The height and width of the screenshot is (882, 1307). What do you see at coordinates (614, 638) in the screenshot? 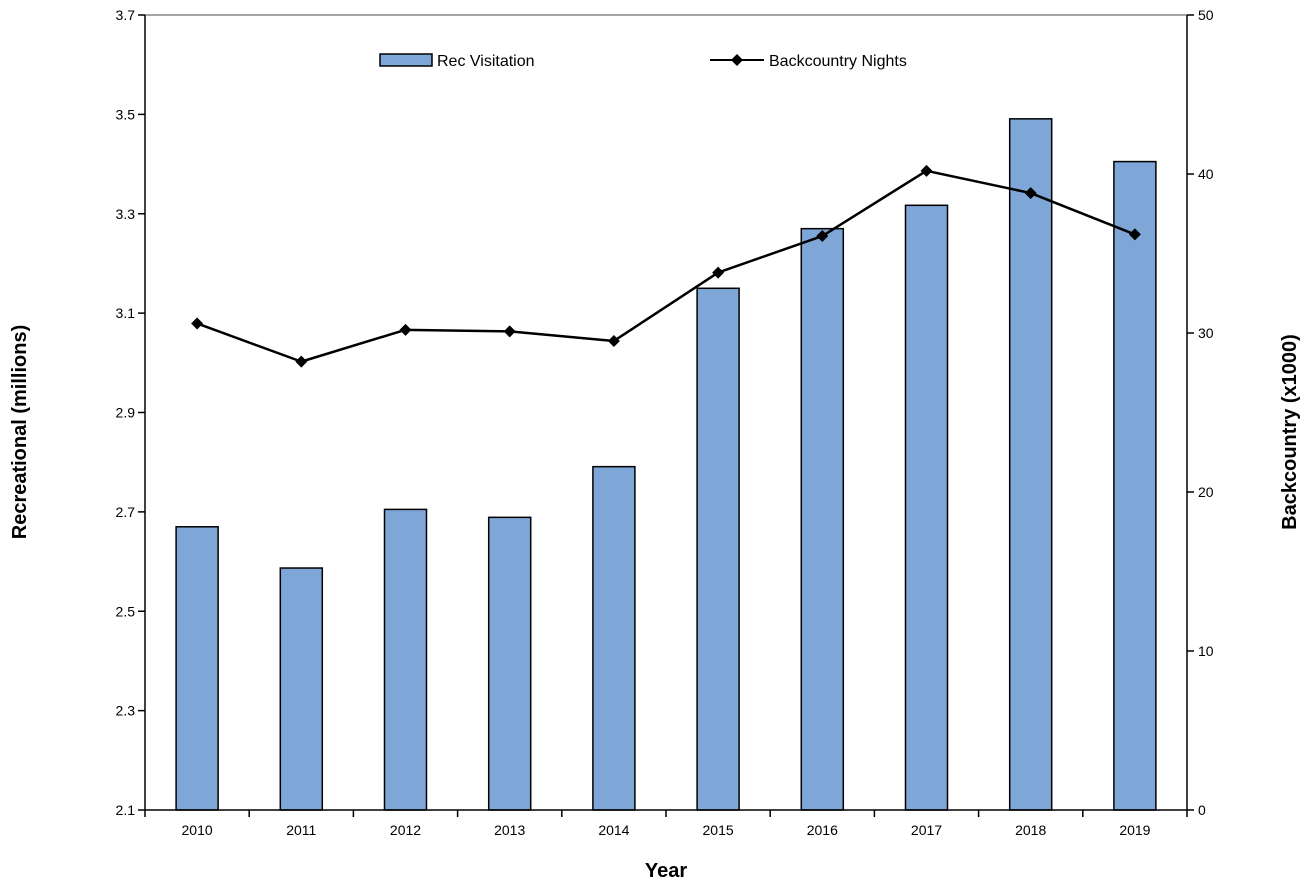
I see `bar-2014` at bounding box center [614, 638].